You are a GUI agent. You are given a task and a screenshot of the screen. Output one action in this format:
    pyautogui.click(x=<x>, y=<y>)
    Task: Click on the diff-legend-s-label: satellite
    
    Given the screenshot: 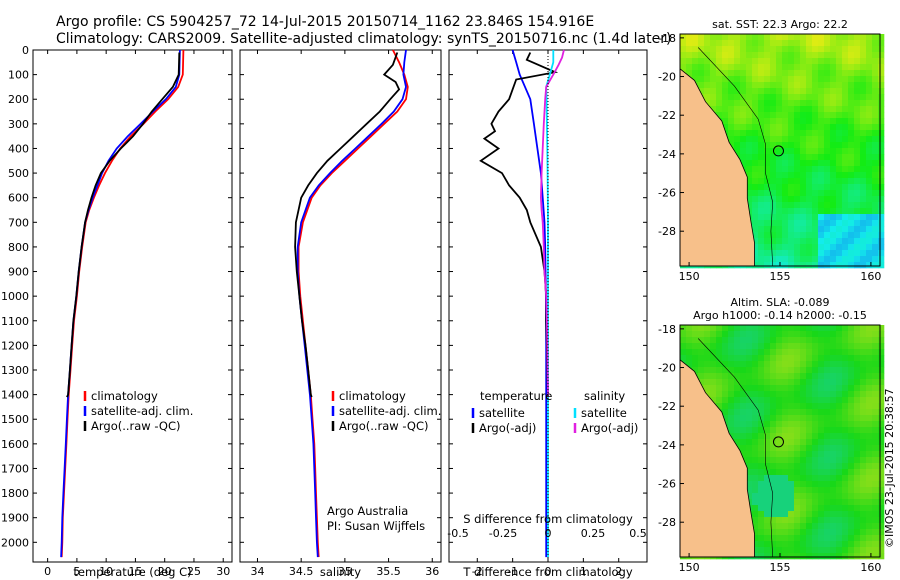 What is the action you would take?
    pyautogui.click(x=604, y=413)
    